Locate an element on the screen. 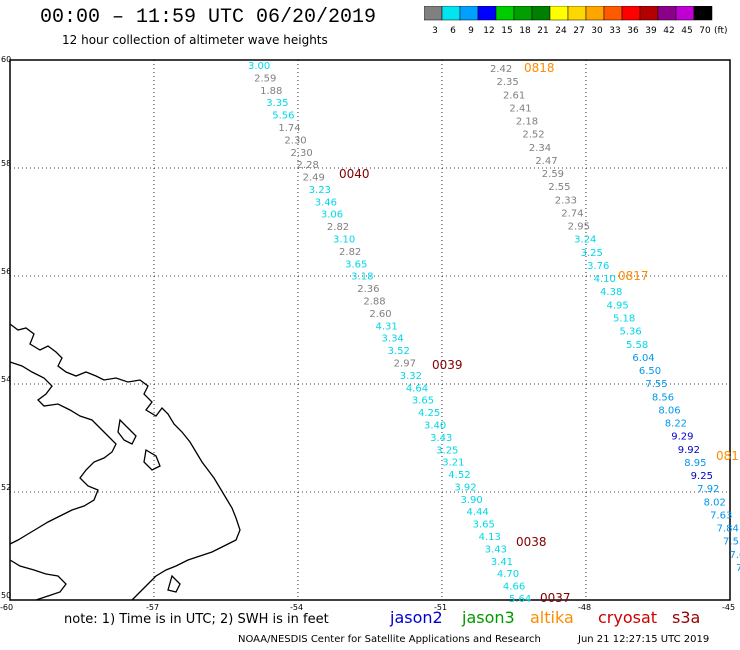 Image resolution: width=740 pixels, height=650 pixels. wave-height-label: 1.88 is located at coordinates (271, 91).